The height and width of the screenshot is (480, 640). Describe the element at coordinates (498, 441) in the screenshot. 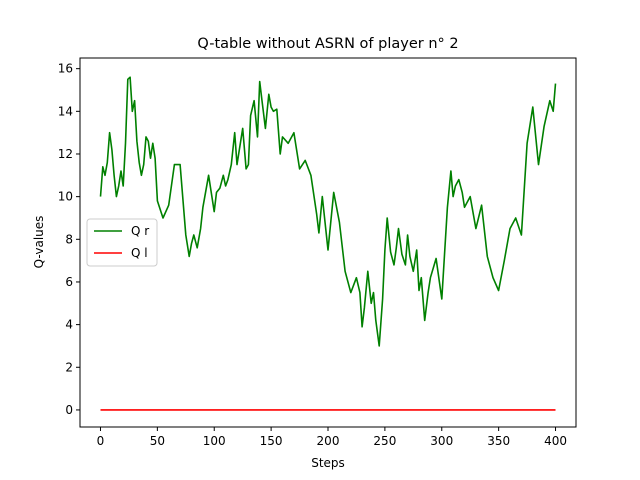

I see `x-tick-label: 350` at that location.